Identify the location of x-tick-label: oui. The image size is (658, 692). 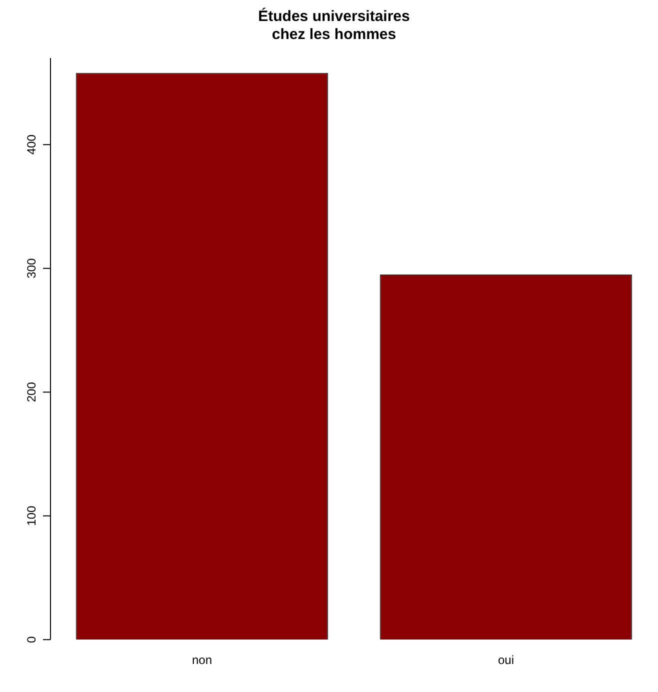
(506, 660).